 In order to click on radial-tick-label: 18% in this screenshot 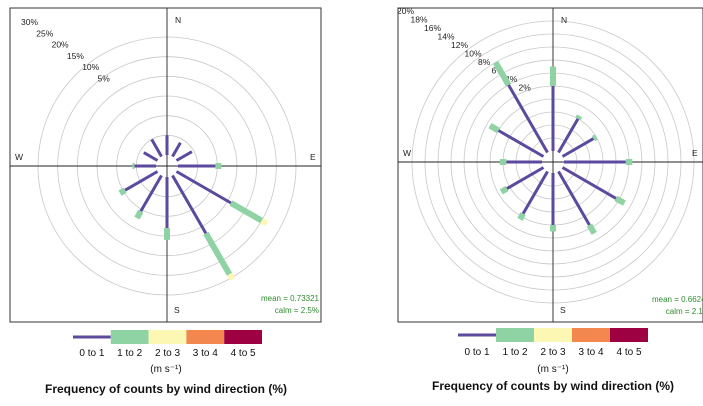, I will do `click(419, 20)`.